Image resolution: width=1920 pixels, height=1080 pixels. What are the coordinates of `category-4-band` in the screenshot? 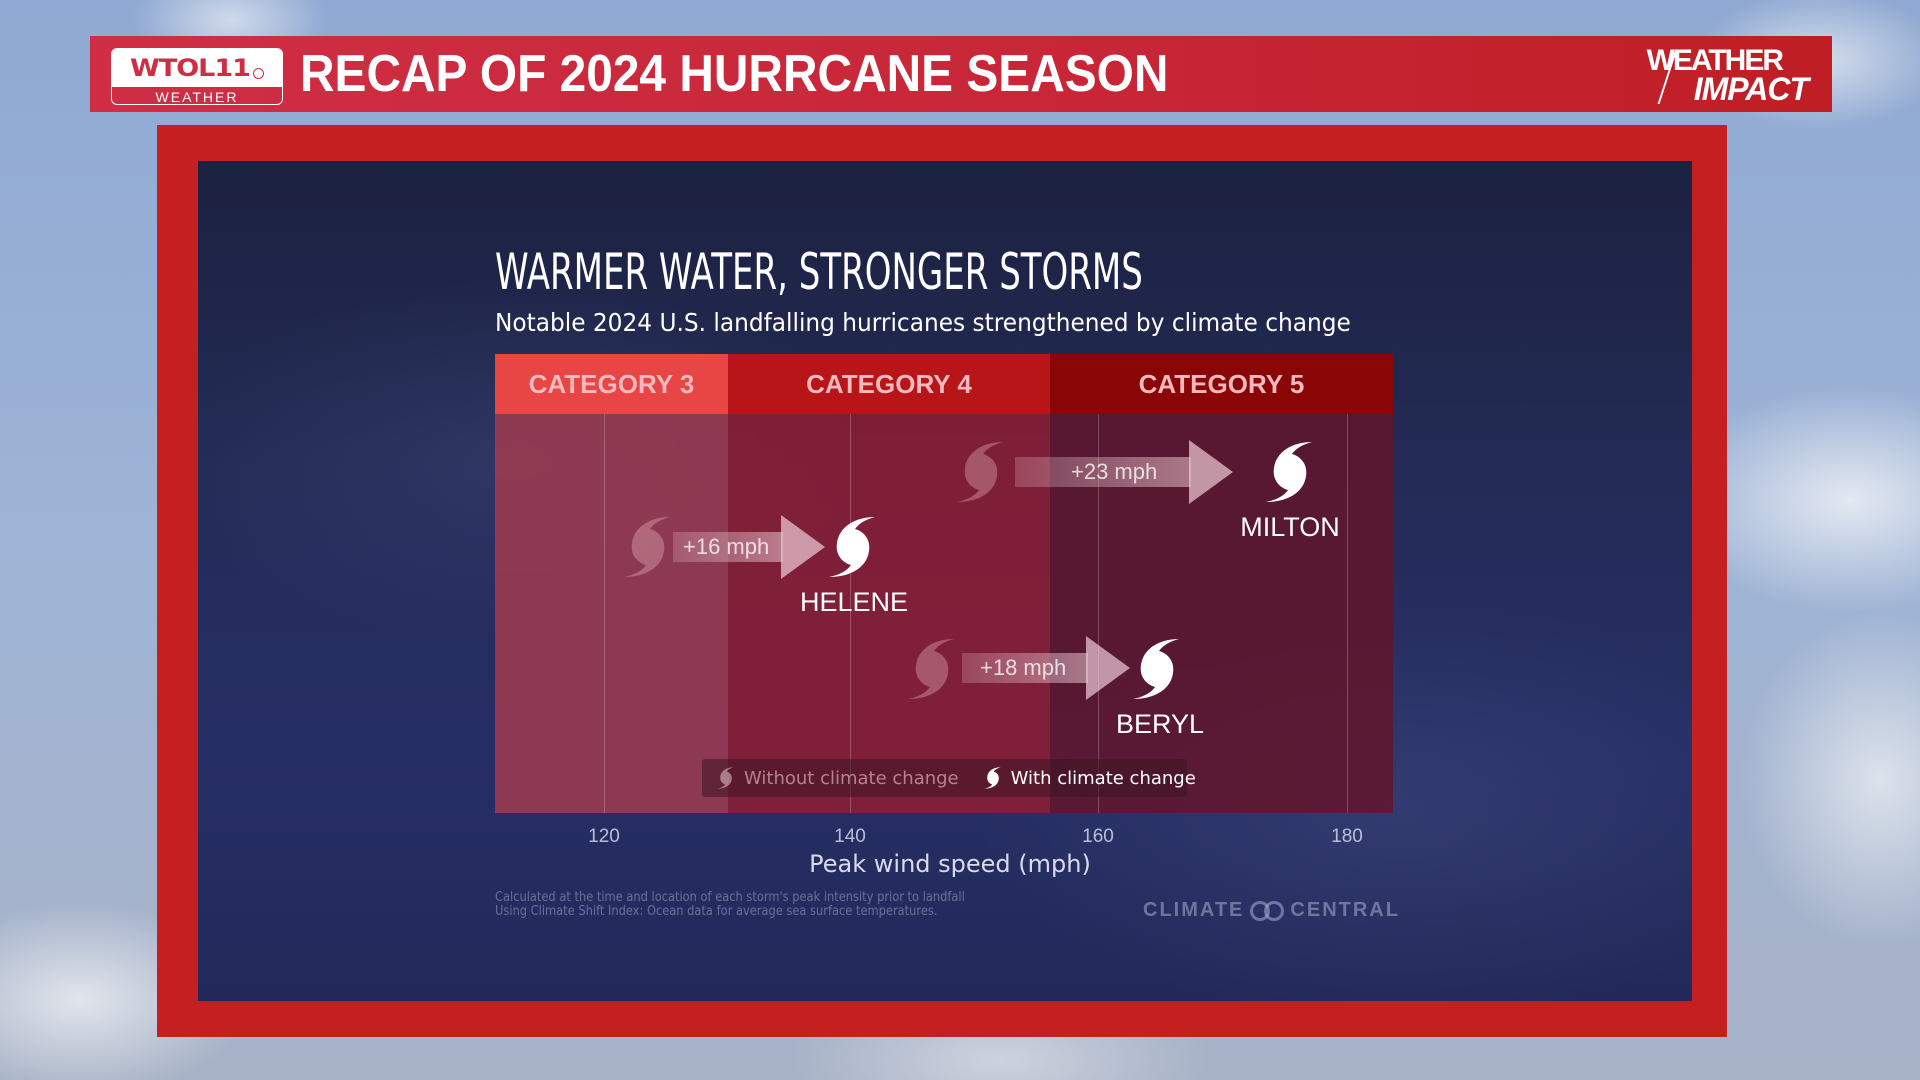 It's located at (889, 613).